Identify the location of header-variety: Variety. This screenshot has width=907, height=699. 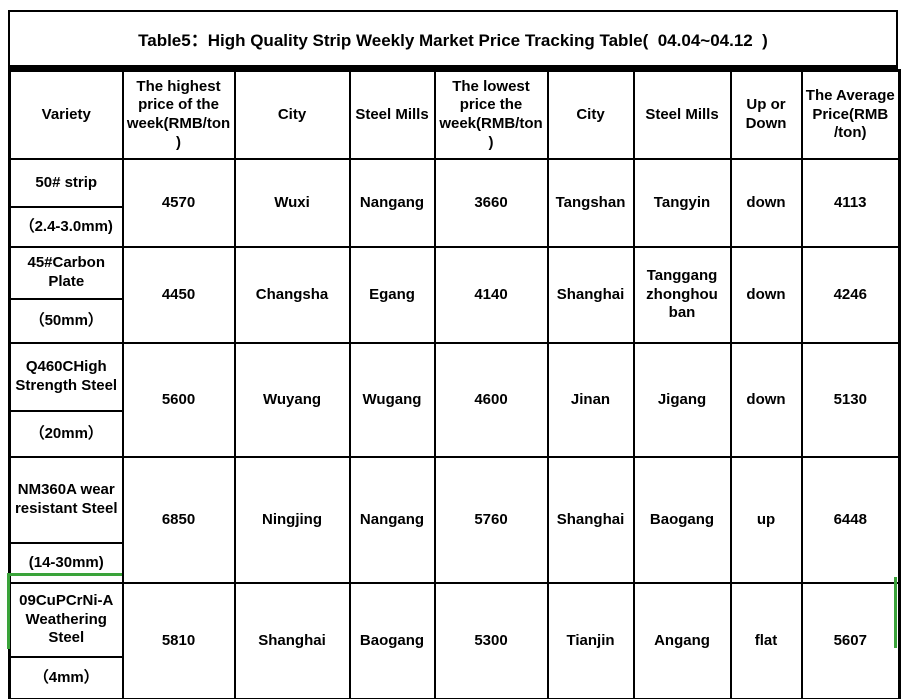
(66, 114).